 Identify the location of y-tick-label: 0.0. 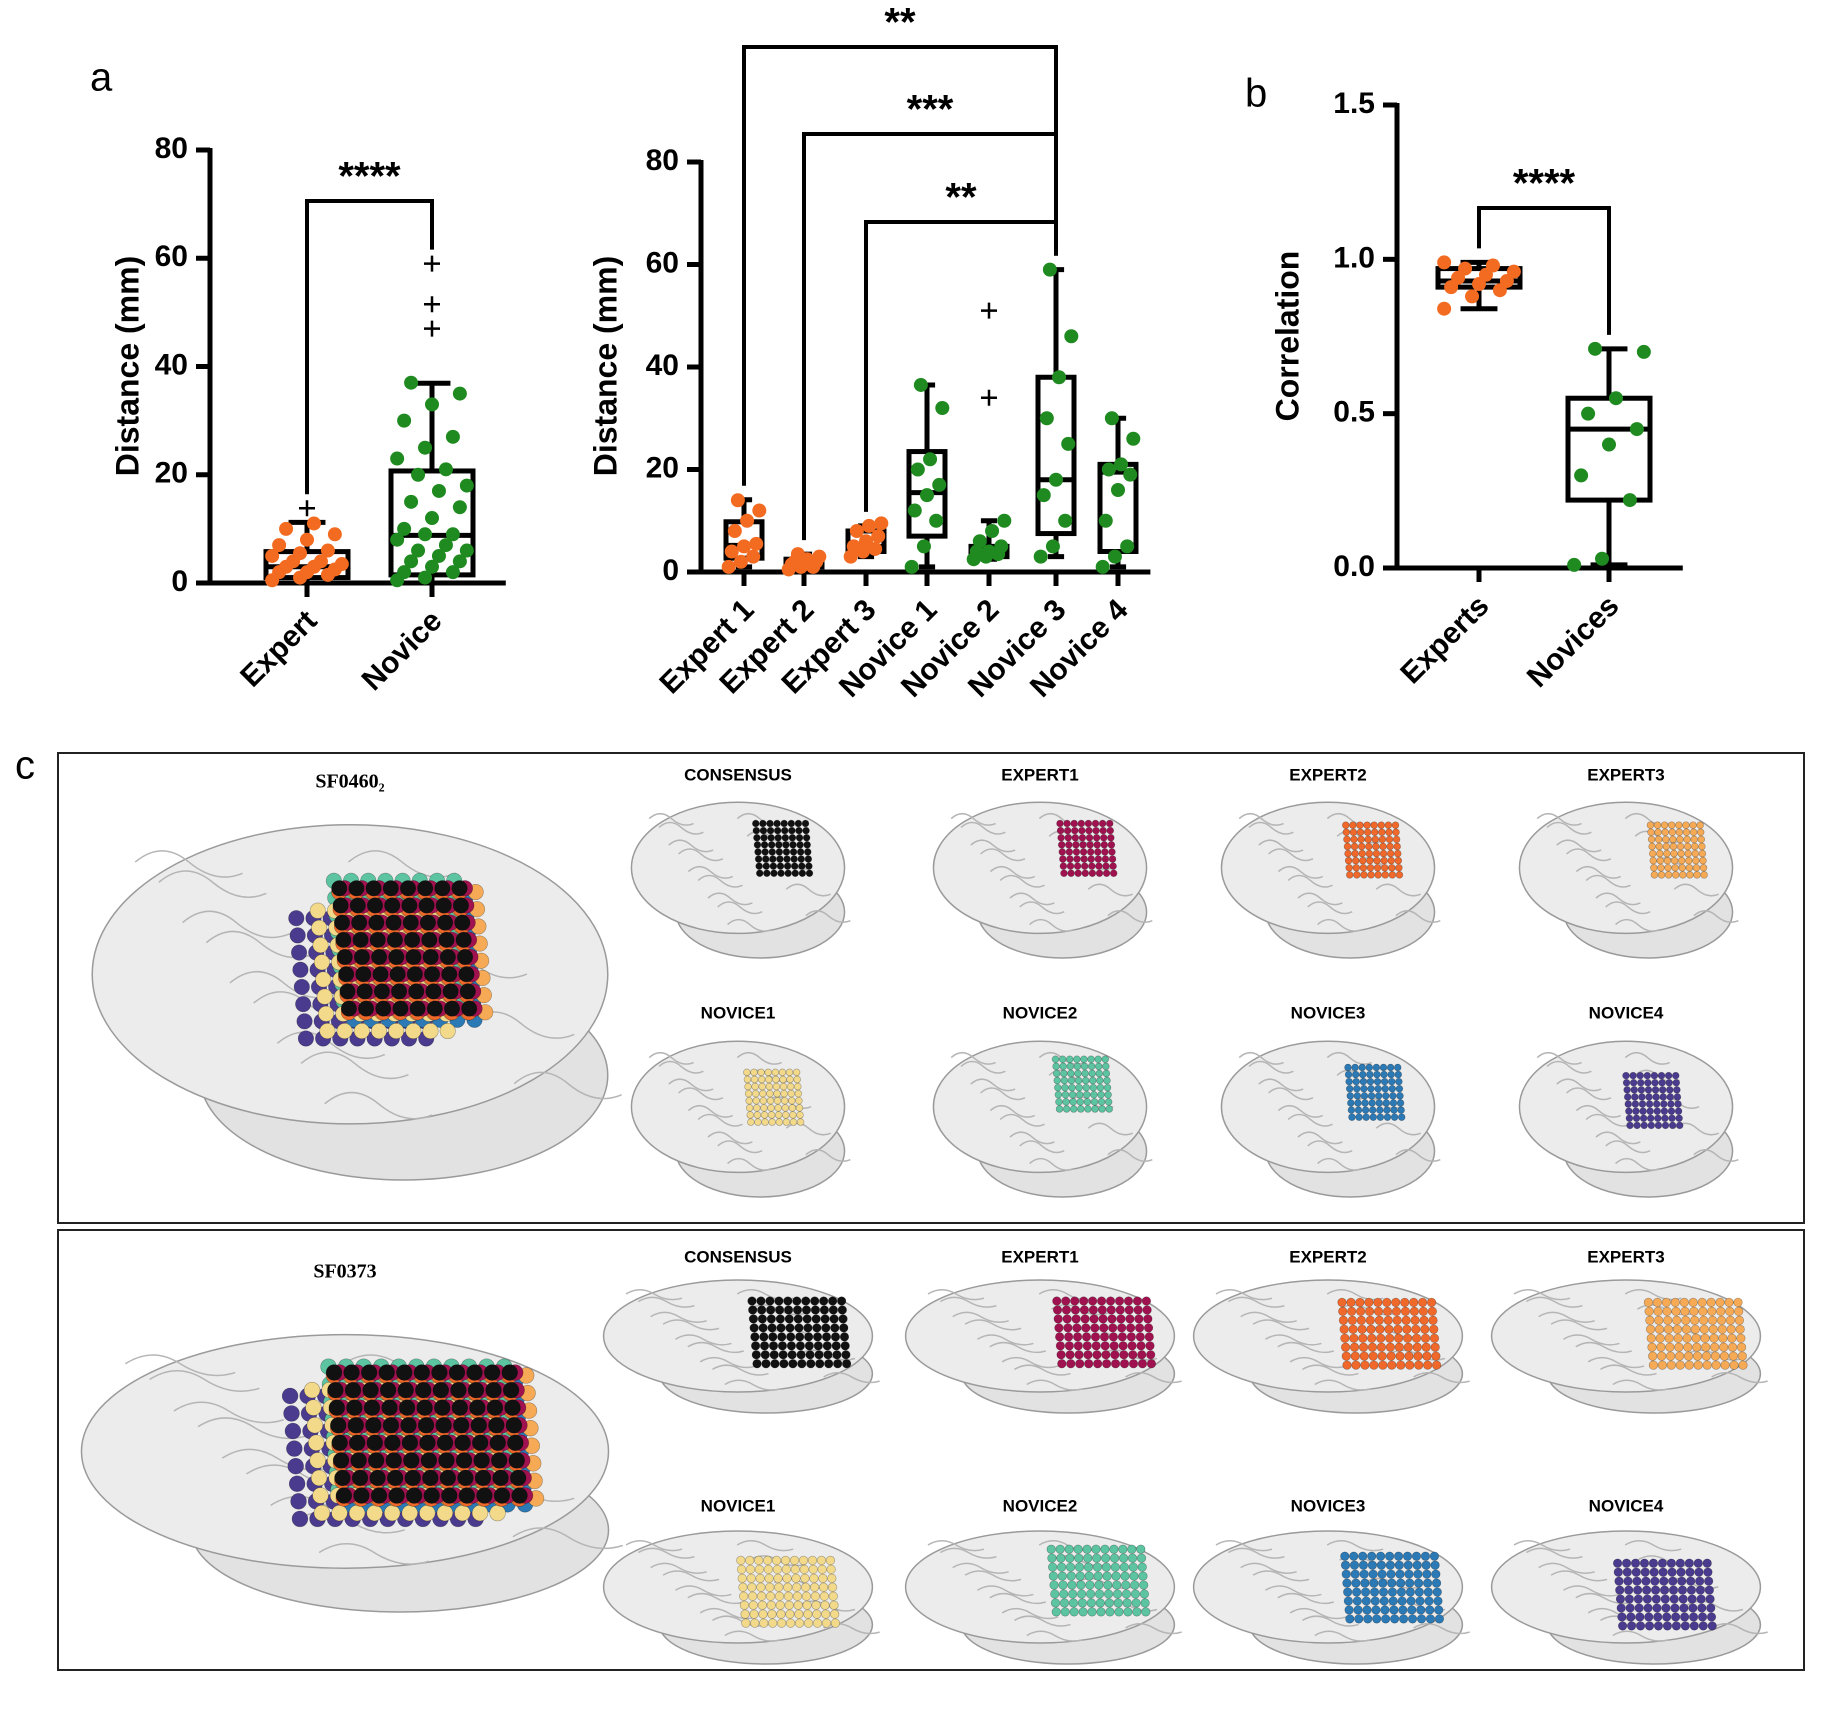
(1354, 566).